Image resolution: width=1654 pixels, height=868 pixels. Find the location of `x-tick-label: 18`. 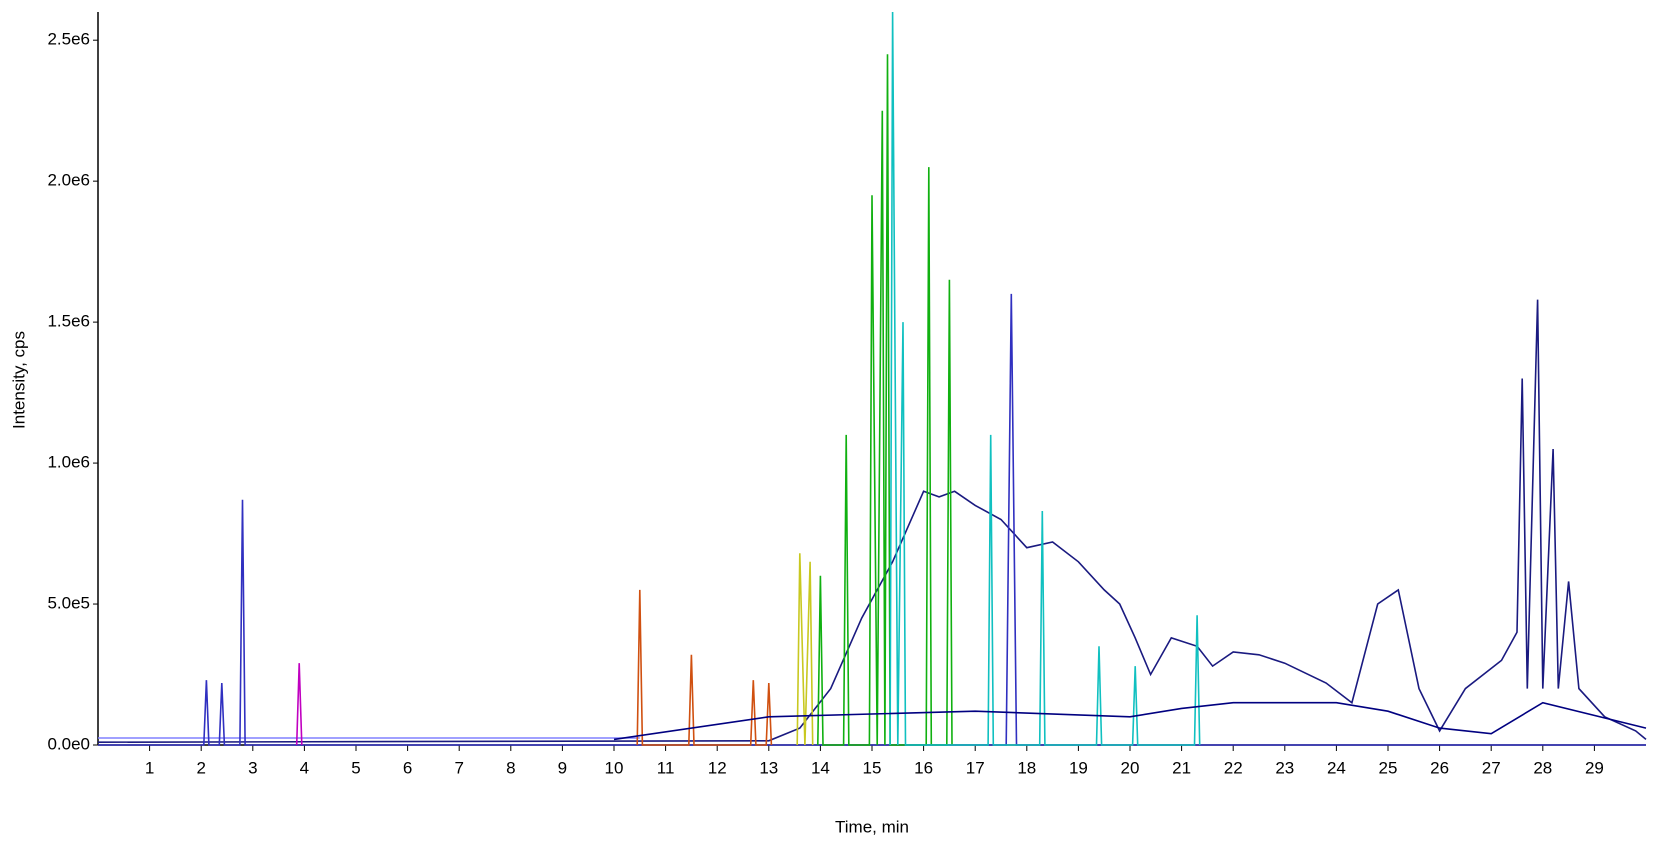

x-tick-label: 18 is located at coordinates (1026, 767).